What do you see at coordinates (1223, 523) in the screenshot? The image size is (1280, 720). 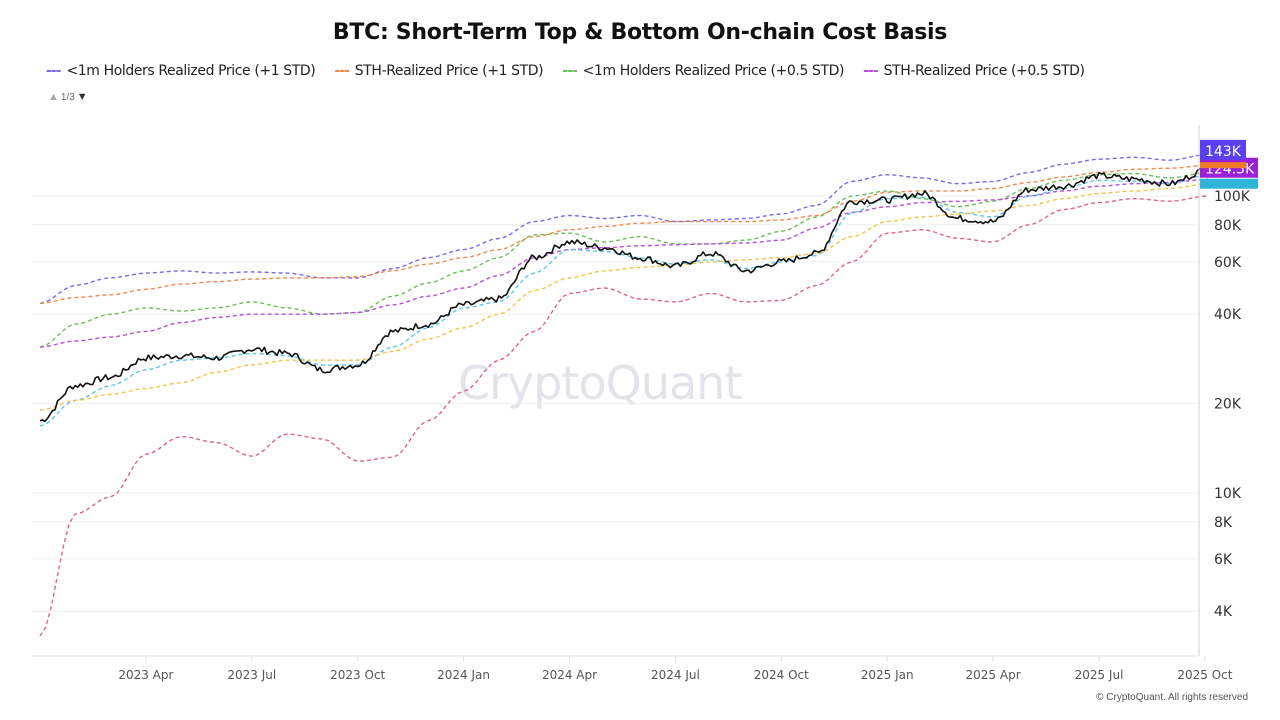 I see `y-tick-label: 8K` at bounding box center [1223, 523].